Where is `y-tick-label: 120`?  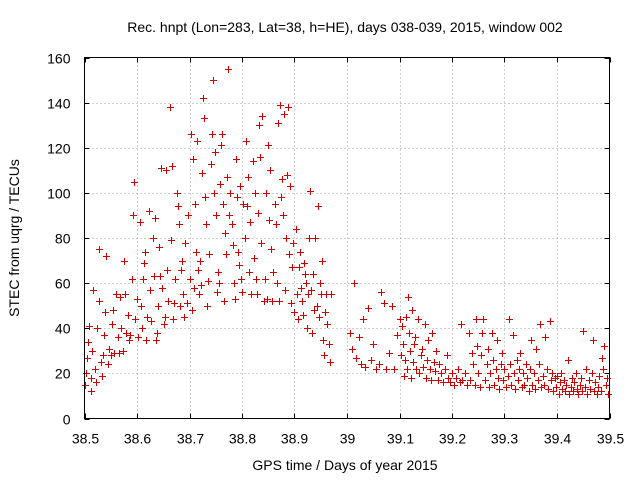 y-tick-label: 120 is located at coordinates (59, 149).